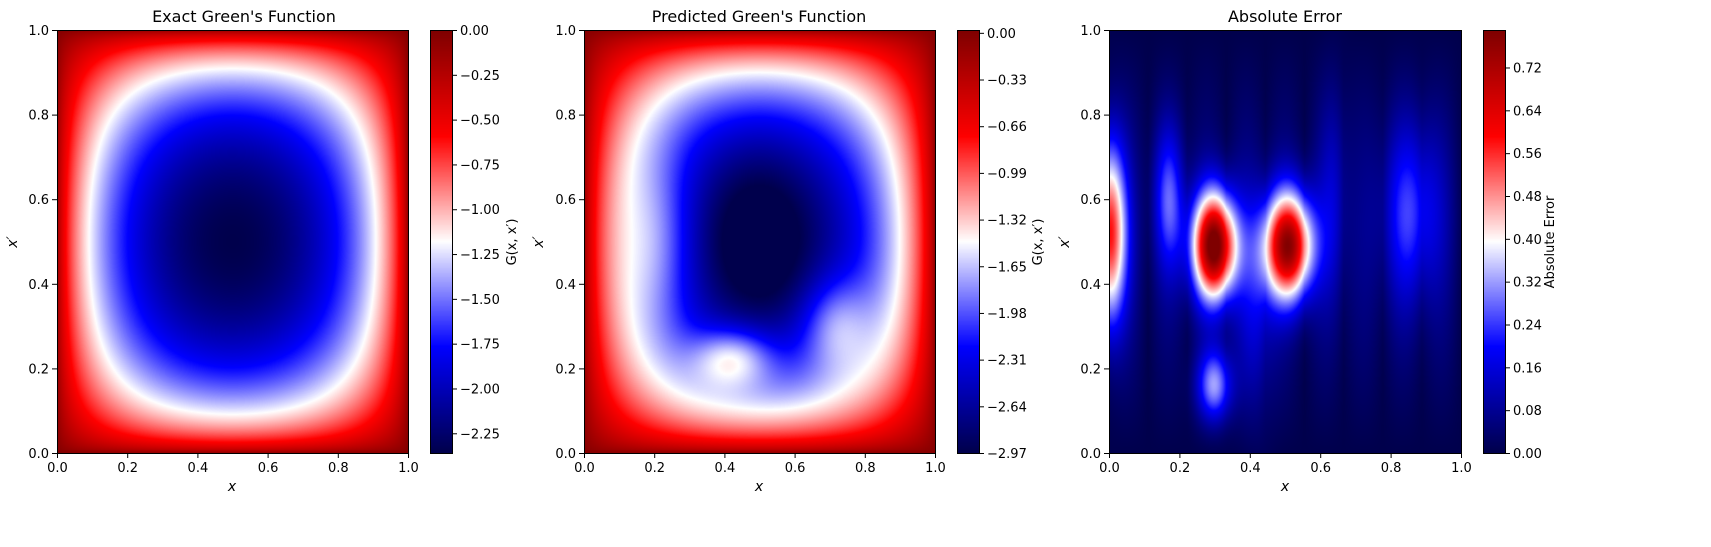 This screenshot has height=547, width=1711. Describe the element at coordinates (1007, 81) in the screenshot. I see `colorbar-tick-label: −0.33` at that location.